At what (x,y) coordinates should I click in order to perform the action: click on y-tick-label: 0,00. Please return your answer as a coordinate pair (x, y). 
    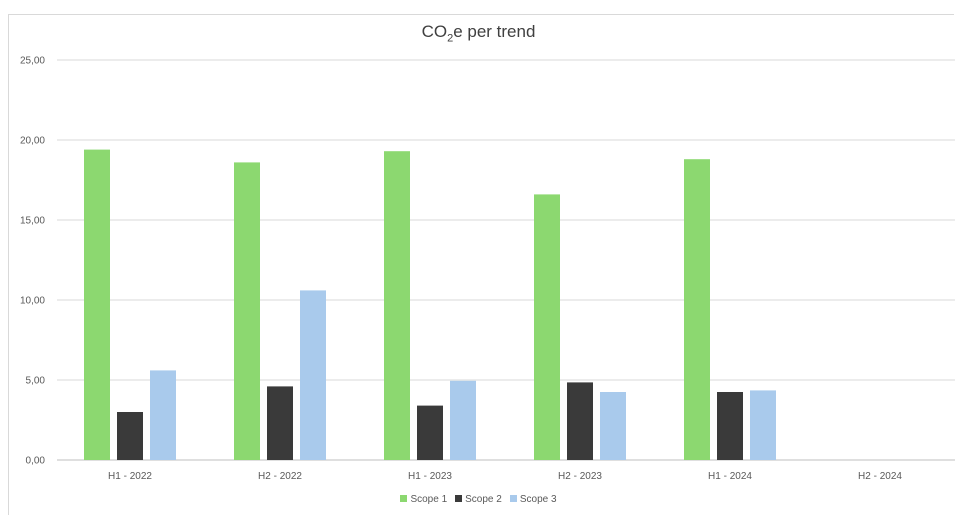
    Looking at the image, I should click on (36, 461).